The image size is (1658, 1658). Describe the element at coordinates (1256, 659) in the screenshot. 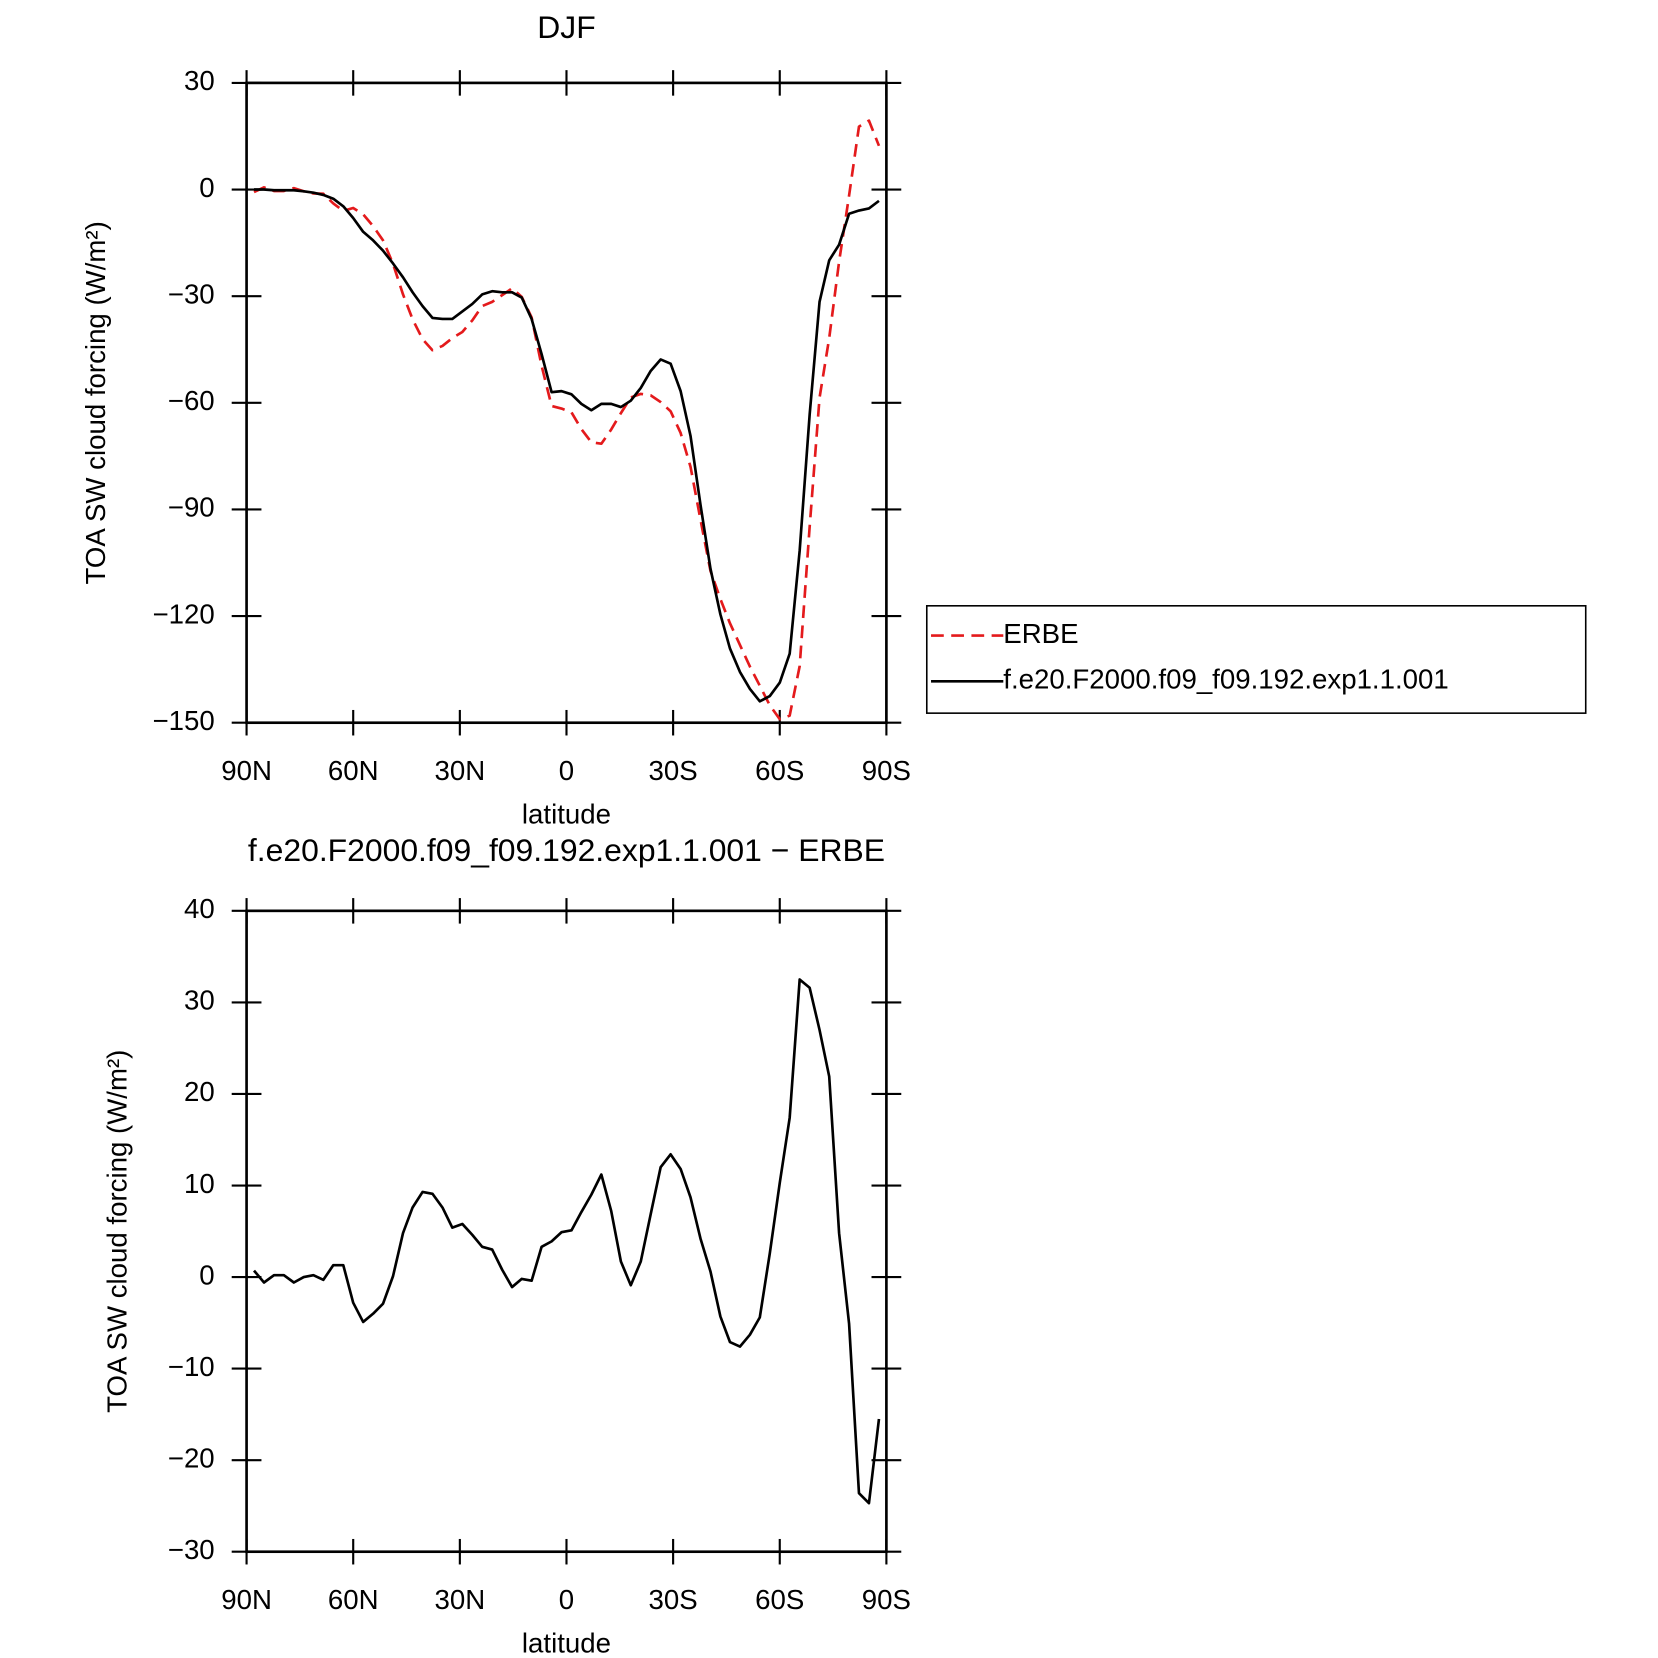

I see `legend-box` at that location.